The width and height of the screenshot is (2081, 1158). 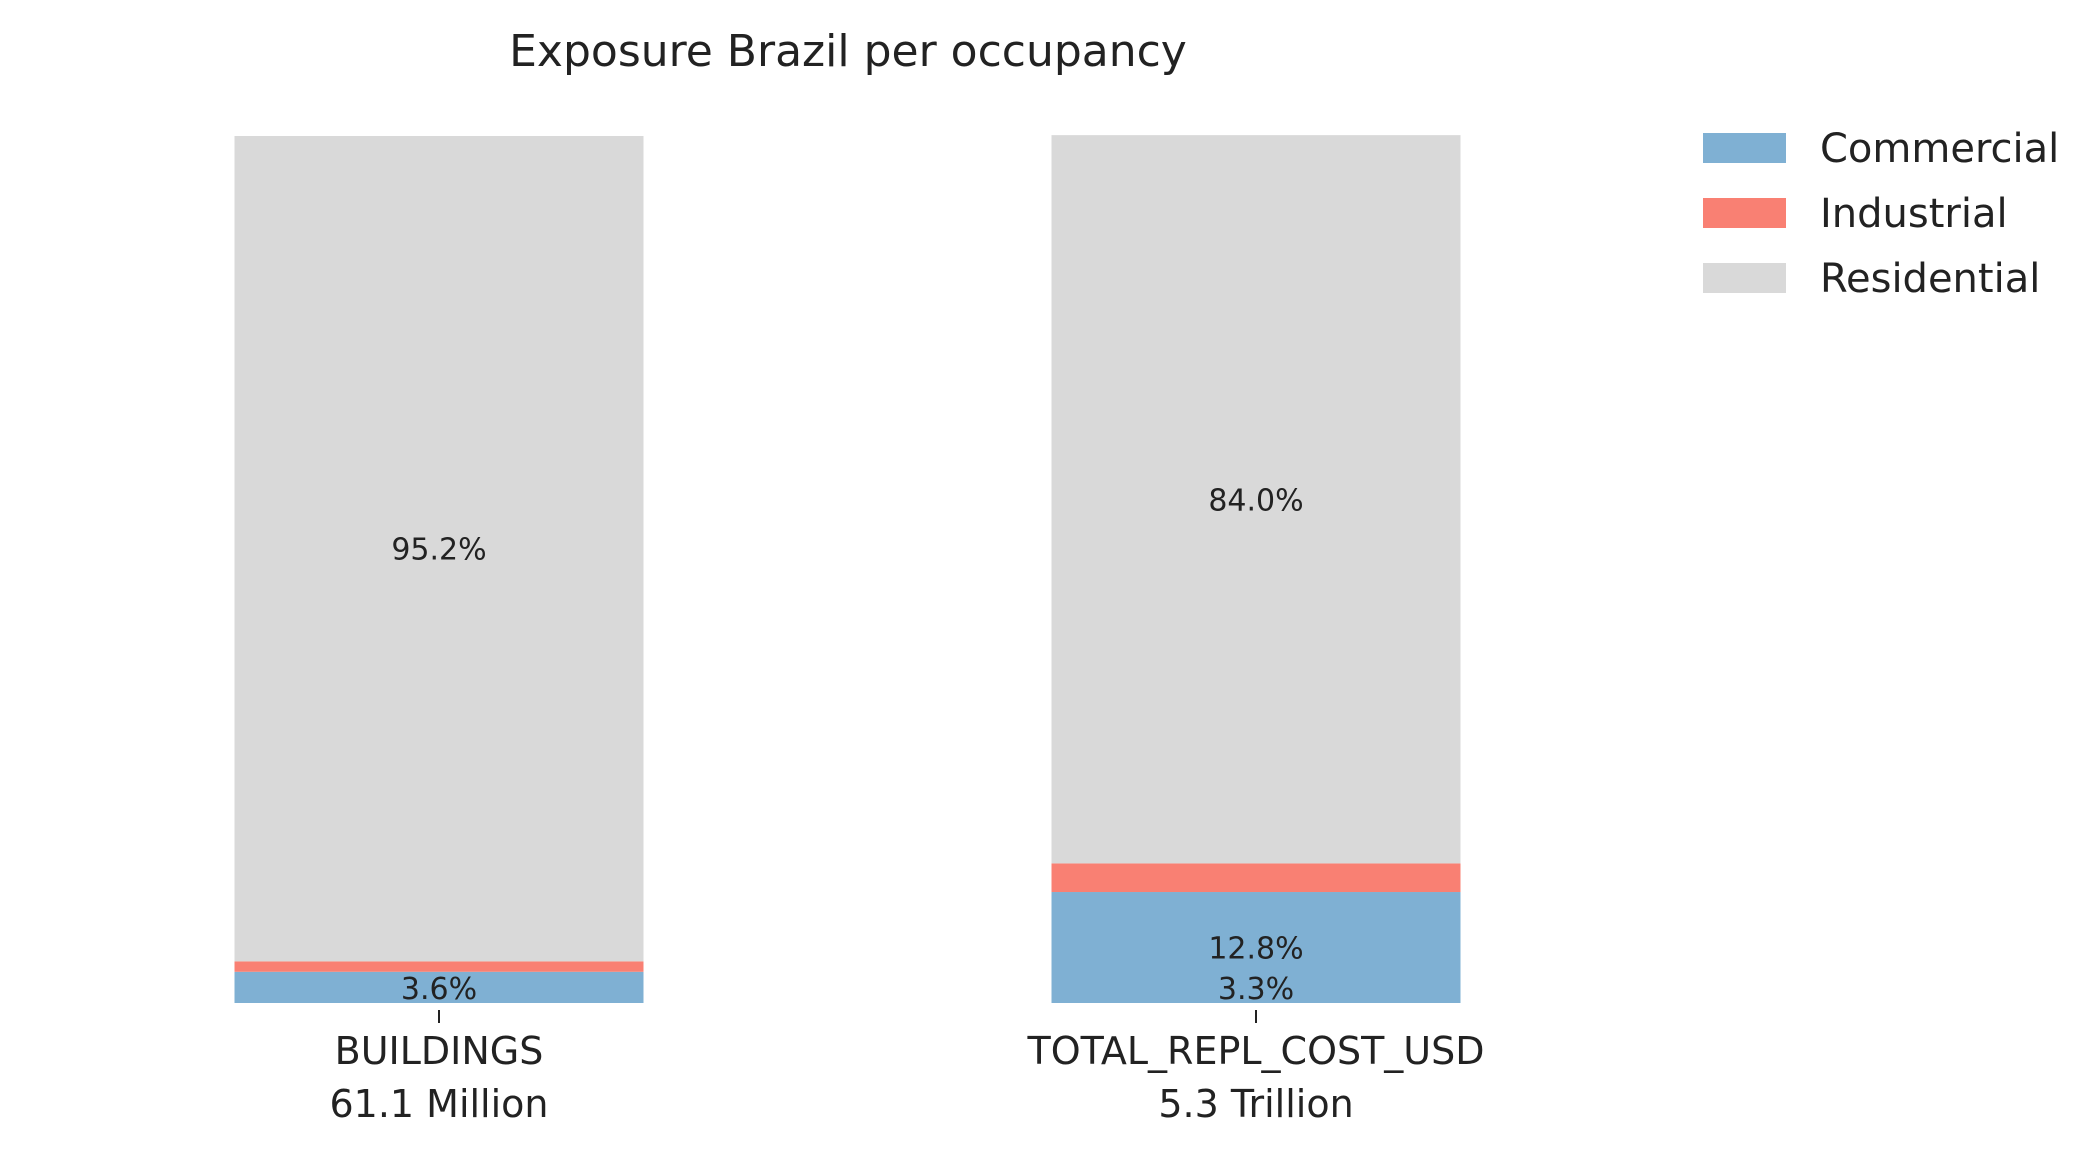 What do you see at coordinates (848, 51) in the screenshot?
I see `chart-title: Exposure Brazil per occupancy` at bounding box center [848, 51].